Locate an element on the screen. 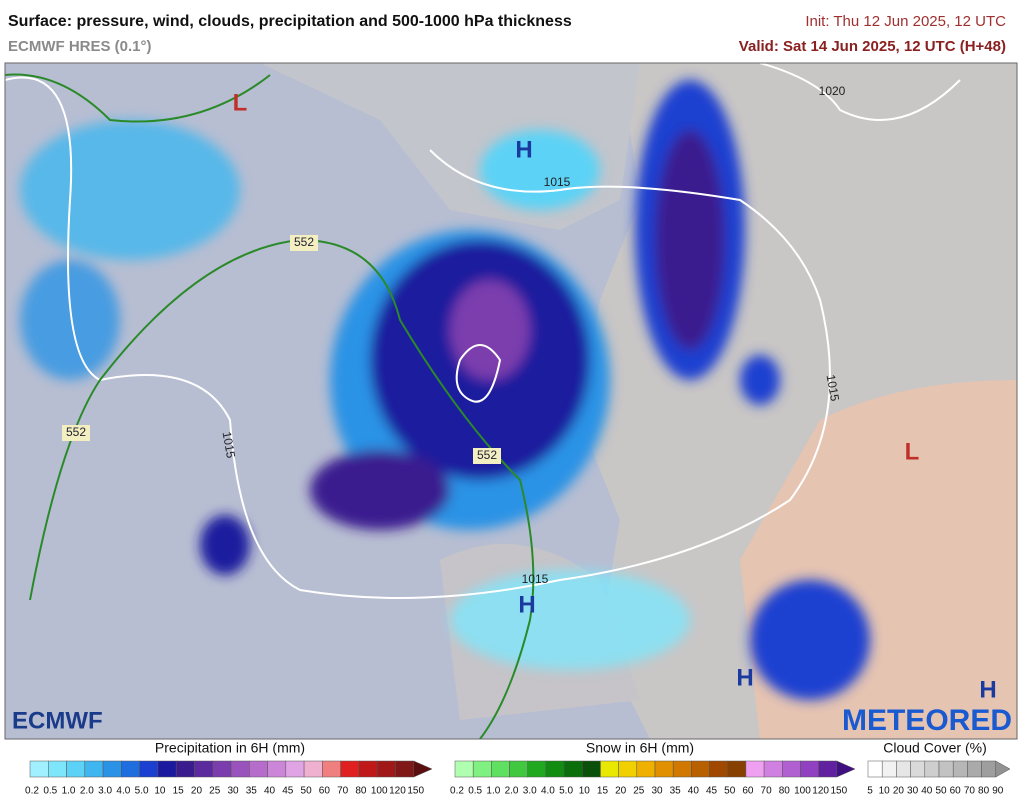  legend-label: 2.0 is located at coordinates (512, 791).